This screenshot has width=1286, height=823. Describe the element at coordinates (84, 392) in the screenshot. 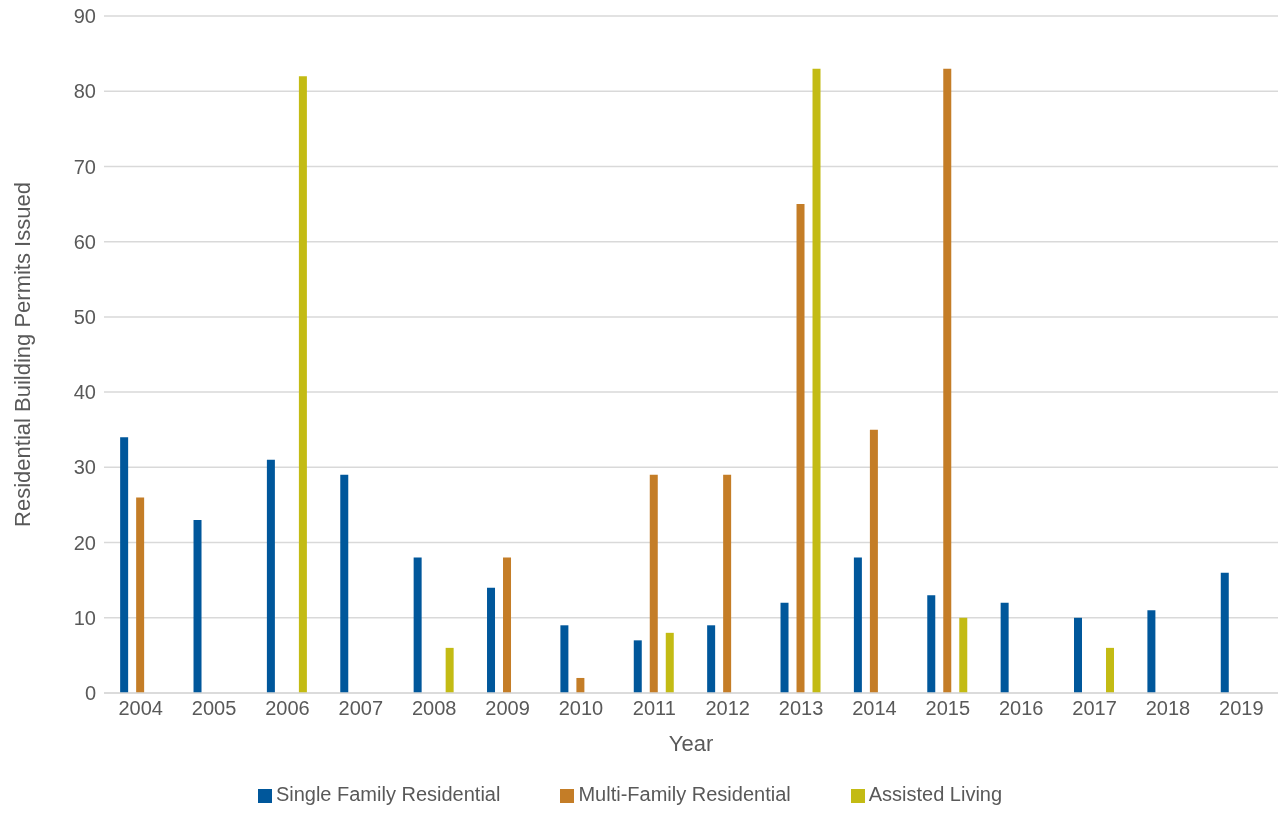

I see `y-tick-label: 40` at that location.